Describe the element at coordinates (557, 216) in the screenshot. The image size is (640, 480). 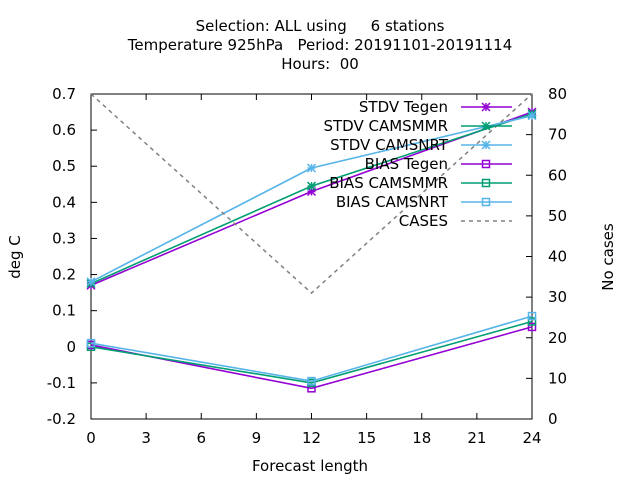
I see `y2-tick-label: 50` at that location.